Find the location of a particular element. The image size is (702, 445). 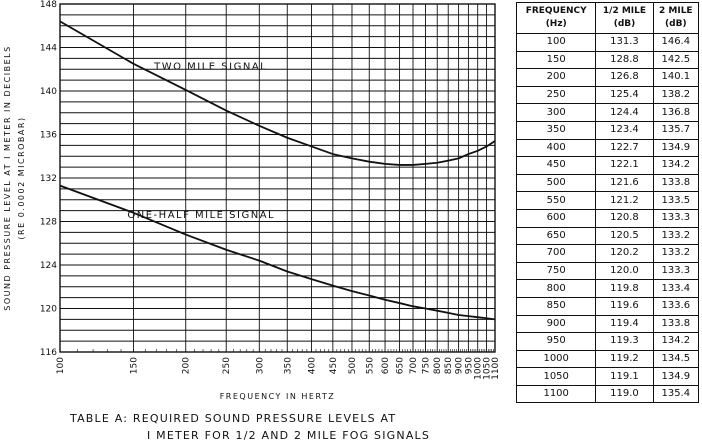

cell-two-mile: 134.5 is located at coordinates (676, 359).